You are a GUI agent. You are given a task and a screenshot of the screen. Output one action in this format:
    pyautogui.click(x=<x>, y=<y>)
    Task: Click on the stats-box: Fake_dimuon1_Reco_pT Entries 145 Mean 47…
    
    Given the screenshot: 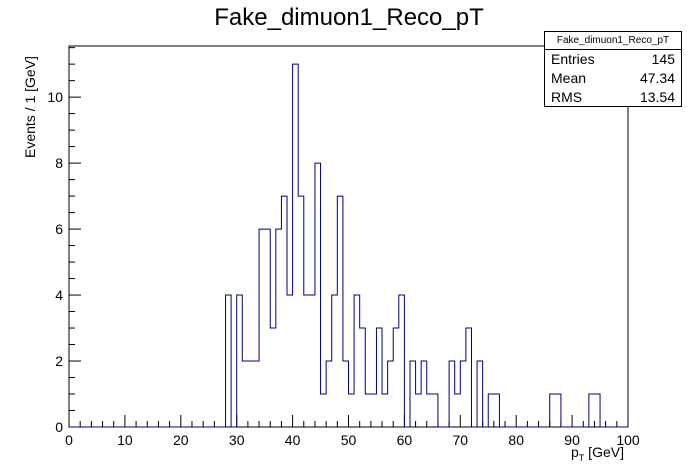 What is the action you would take?
    pyautogui.click(x=613, y=69)
    